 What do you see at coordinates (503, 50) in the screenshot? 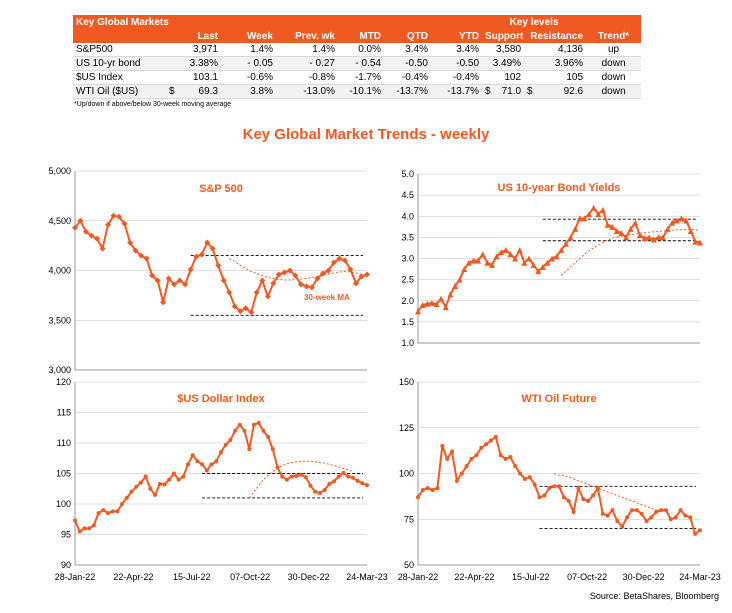
I see `cell-support: 3,580` at bounding box center [503, 50].